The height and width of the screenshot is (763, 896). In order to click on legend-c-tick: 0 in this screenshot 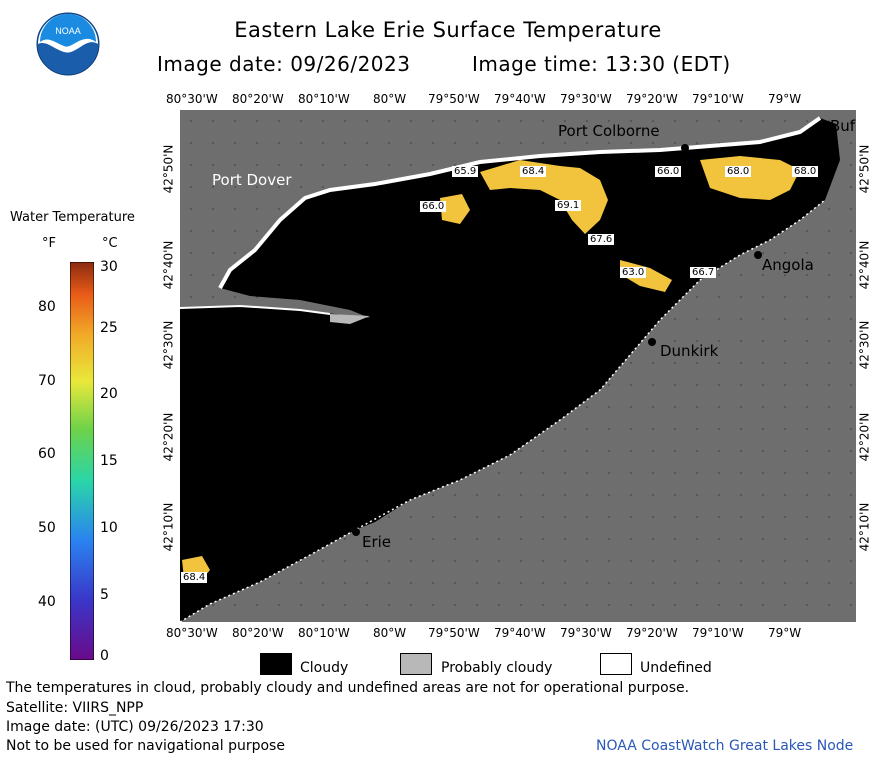, I will do `click(104, 656)`.